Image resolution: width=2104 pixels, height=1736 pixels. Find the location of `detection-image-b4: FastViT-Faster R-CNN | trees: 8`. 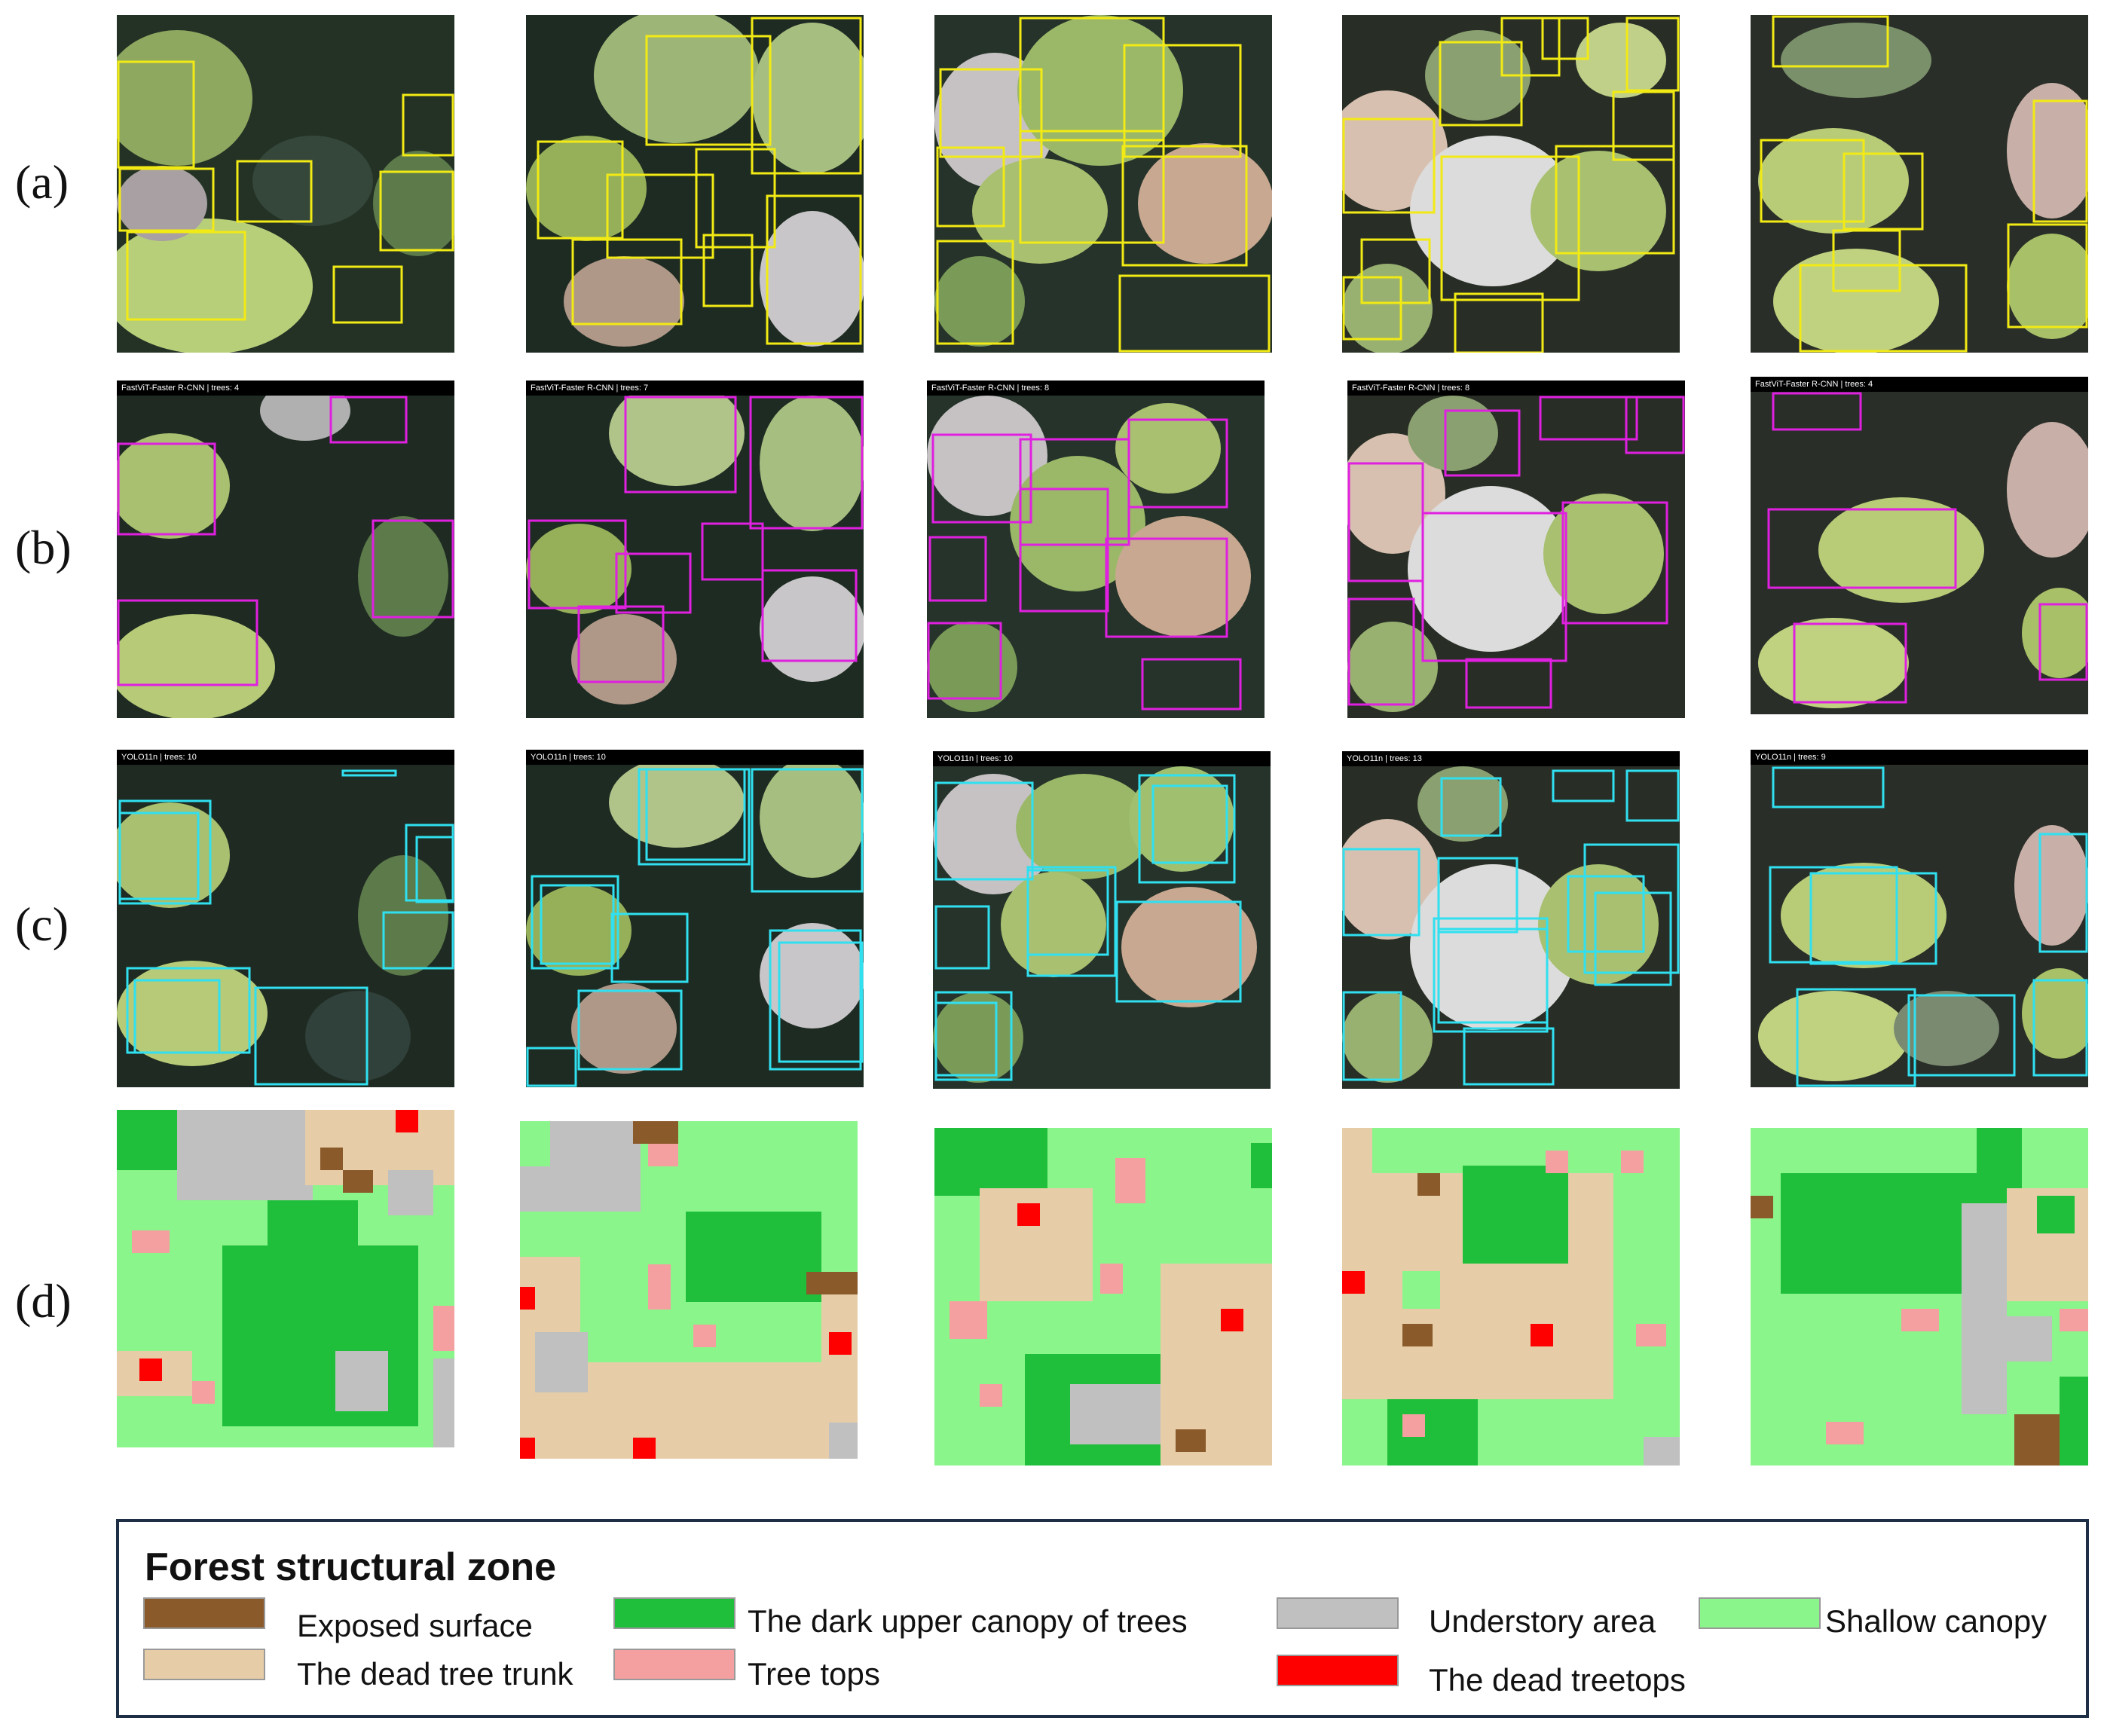

detection-image-b4: FastViT-Faster R-CNN | trees: 8 is located at coordinates (1516, 549).